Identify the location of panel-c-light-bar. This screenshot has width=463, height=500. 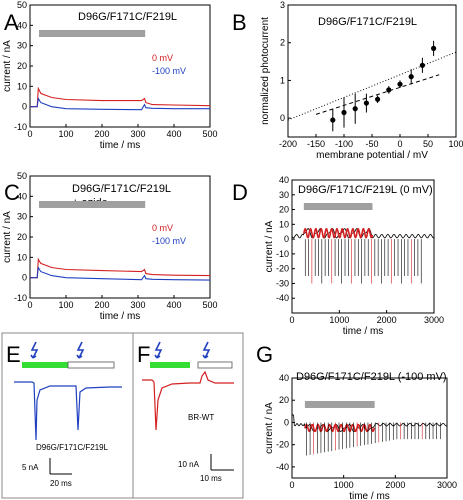
(92, 204).